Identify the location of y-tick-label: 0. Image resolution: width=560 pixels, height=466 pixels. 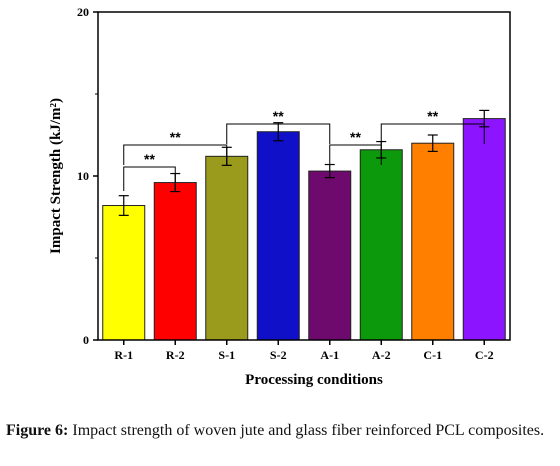
(86, 340).